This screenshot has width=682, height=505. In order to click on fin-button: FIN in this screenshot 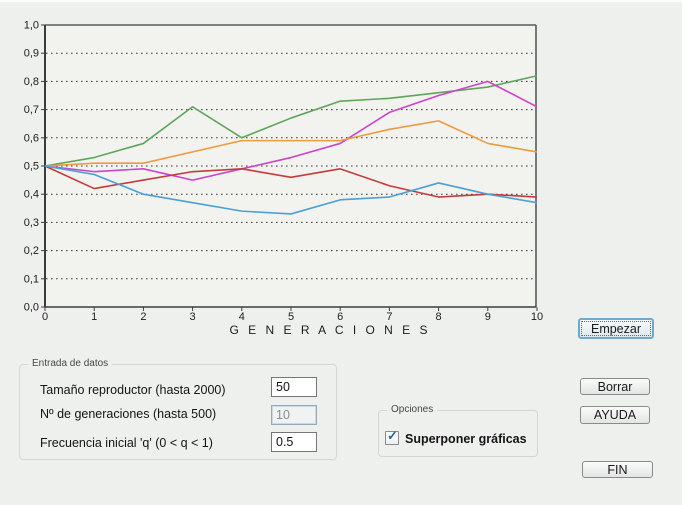, I will do `click(617, 469)`.